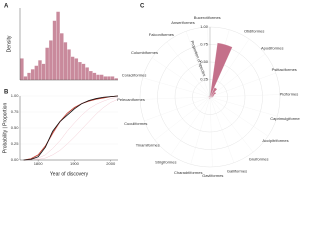 The width and height of the screenshot is (320, 240). What do you see at coordinates (5, 128) in the screenshot?
I see `y-axis-title: Probability | Proportion` at bounding box center [5, 128].